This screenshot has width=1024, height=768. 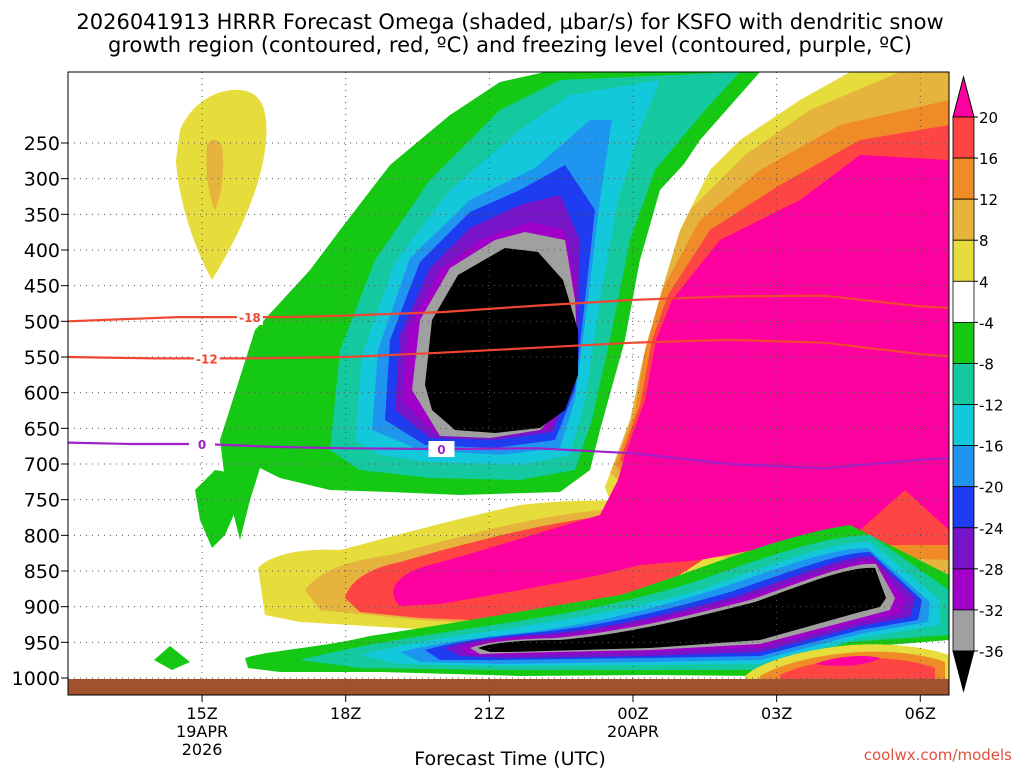 I want to click on colorbar-label: -36, so click(x=991, y=652).